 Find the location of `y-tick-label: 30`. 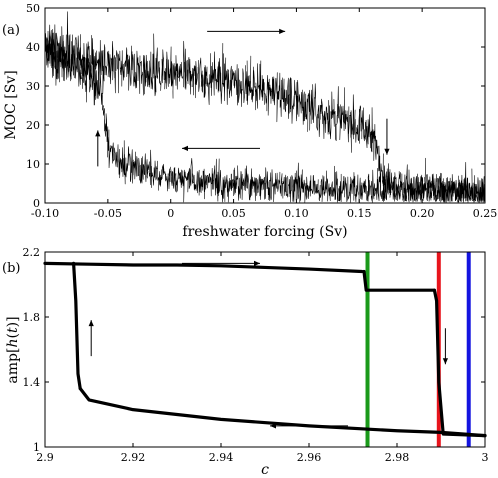

y-tick-label: 30 is located at coordinates (33, 86).